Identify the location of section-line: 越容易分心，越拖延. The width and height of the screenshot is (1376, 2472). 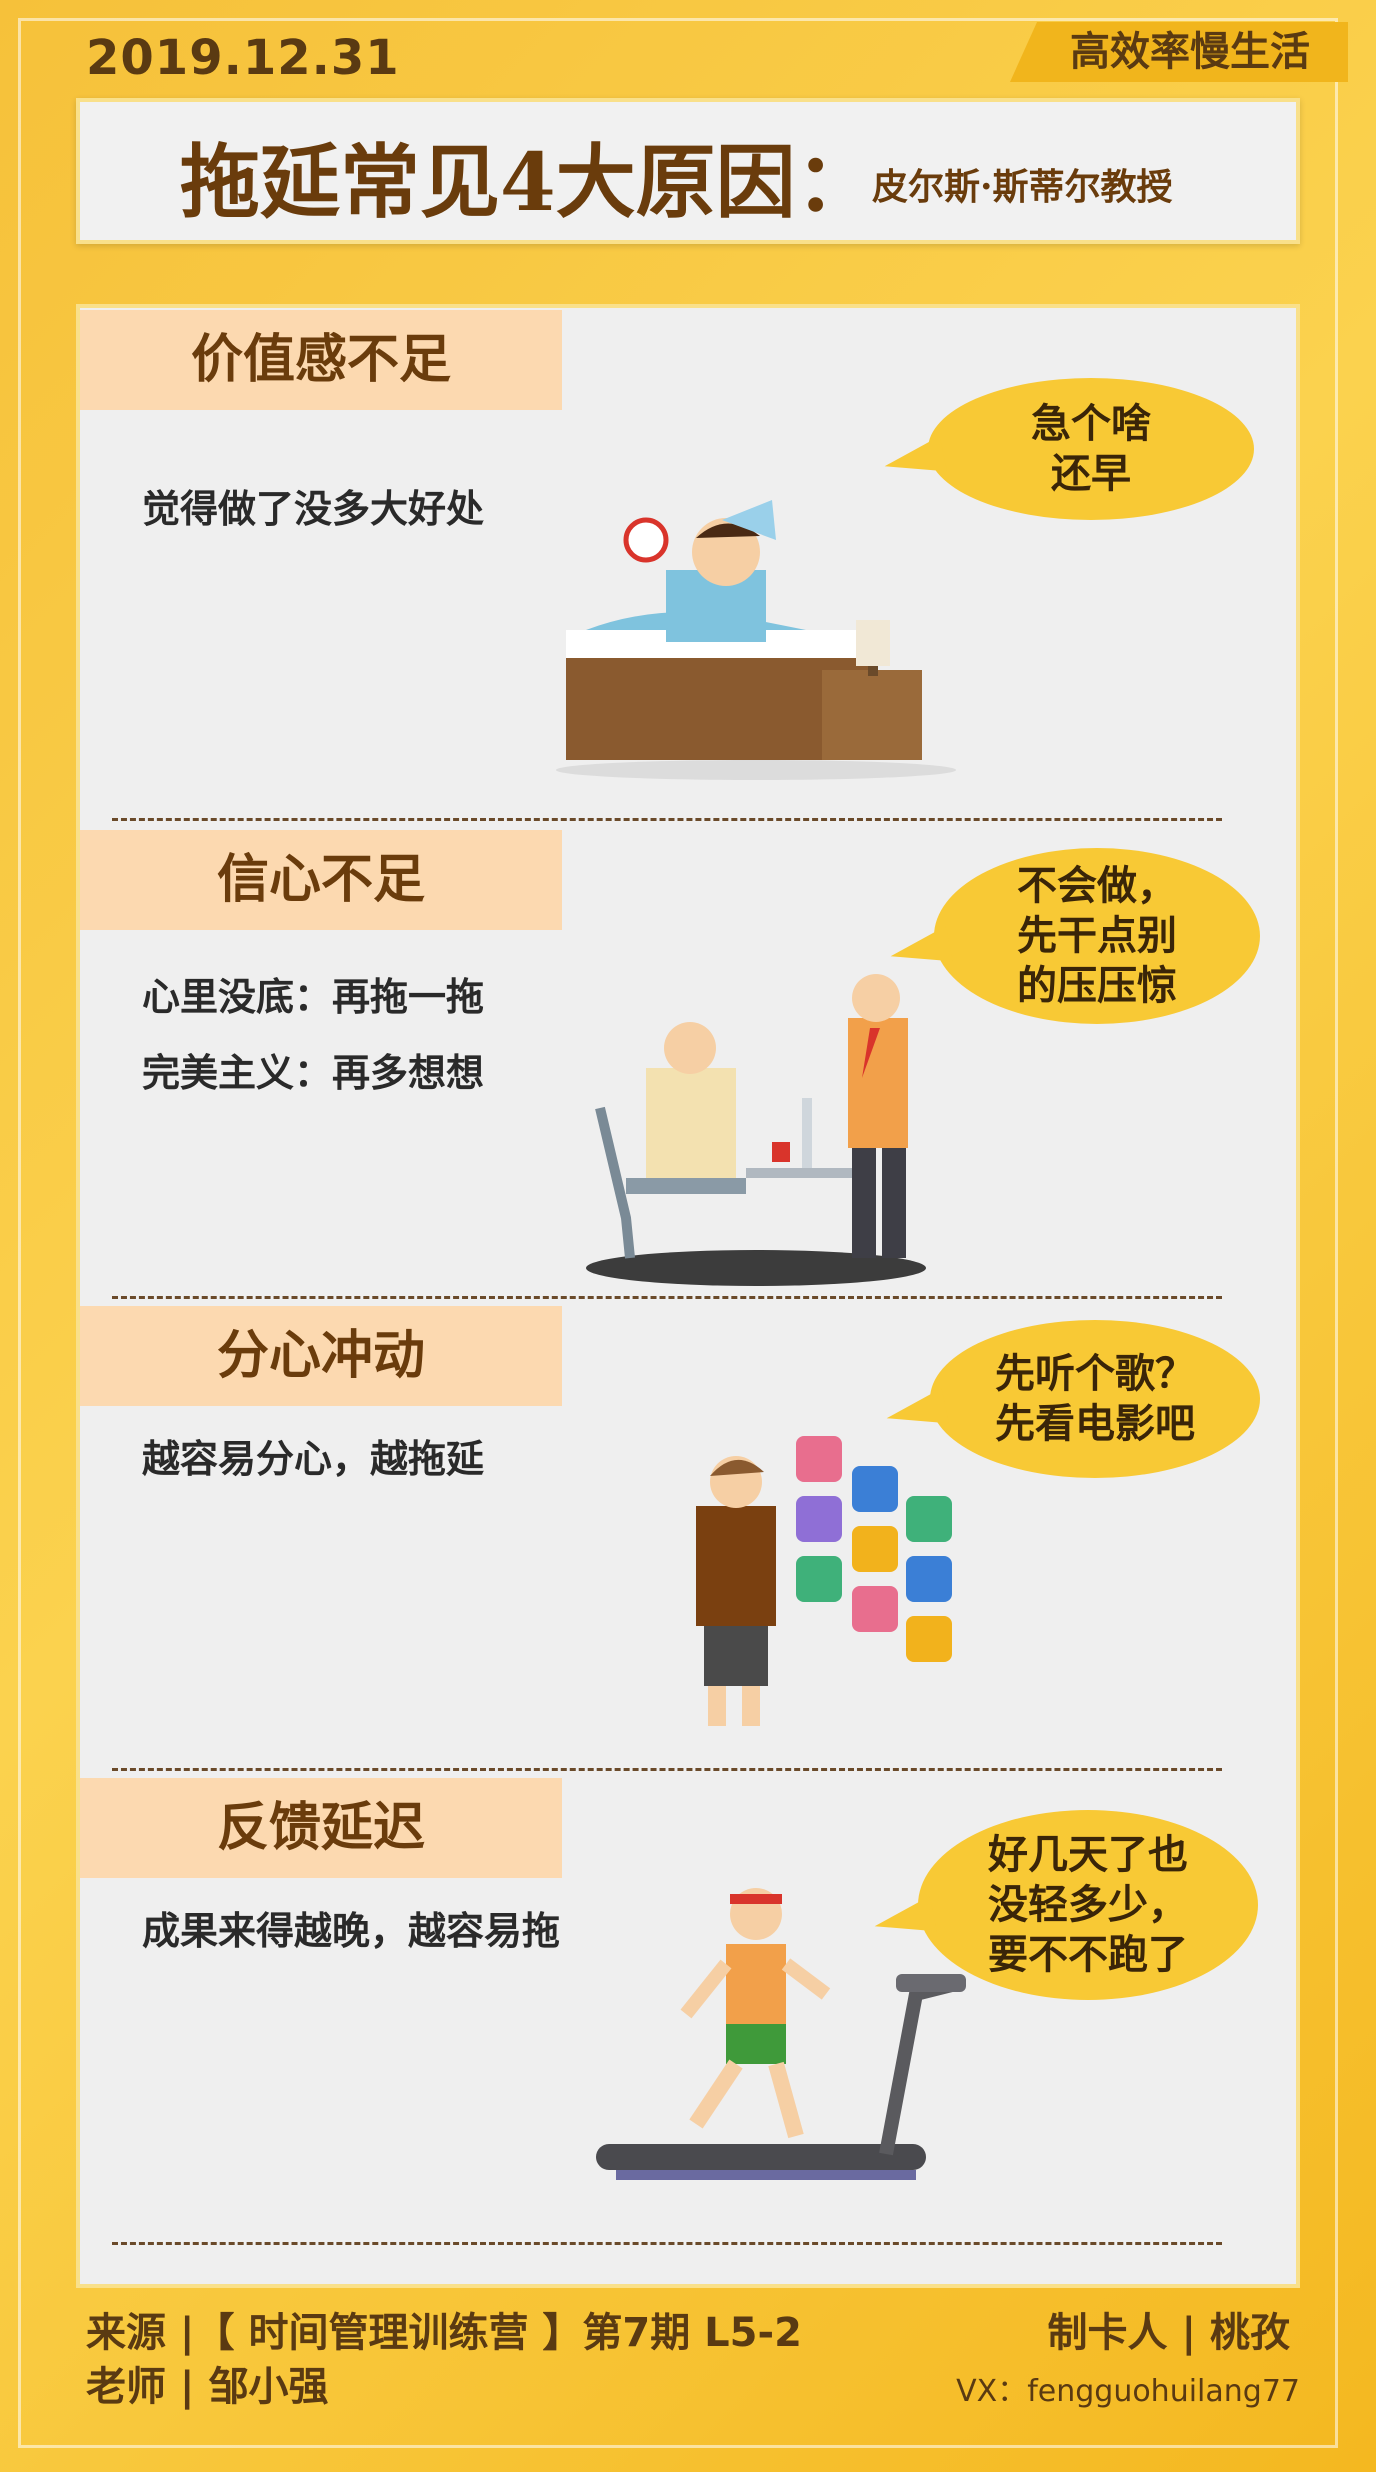
(313, 1459).